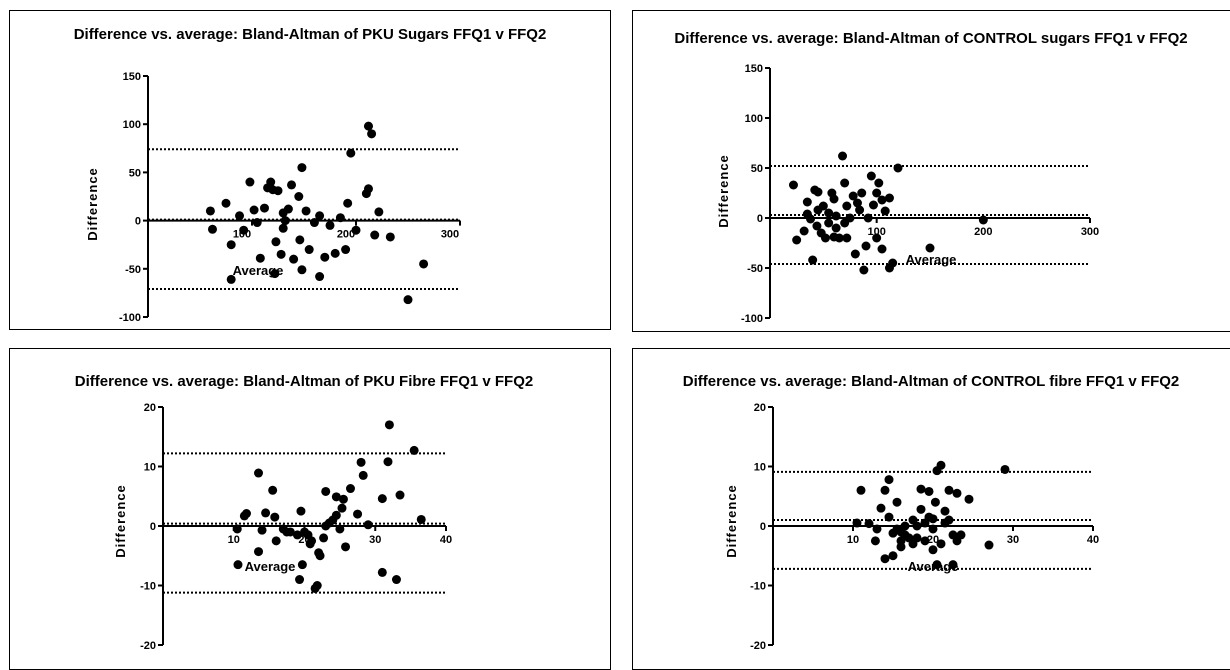 The image size is (1230, 670). Describe the element at coordinates (130, 318) in the screenshot. I see `y-tick-label: -100` at that location.